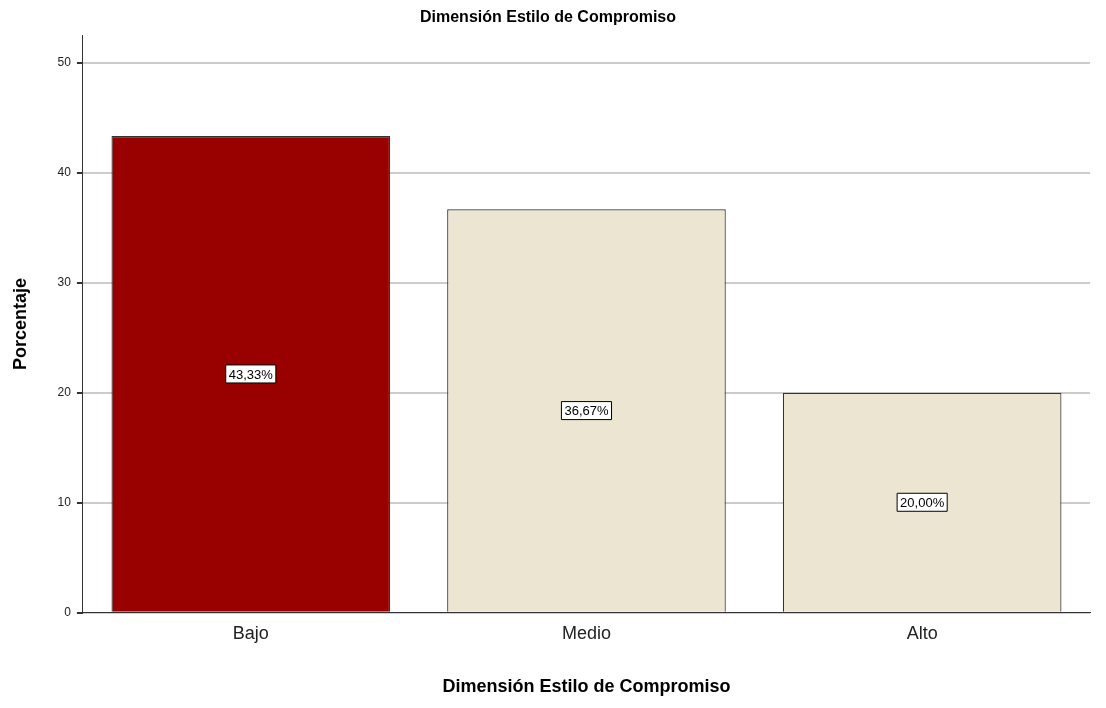  Describe the element at coordinates (548, 17) in the screenshot. I see `chart-title: Dimensión Estilo de Compromiso` at that location.